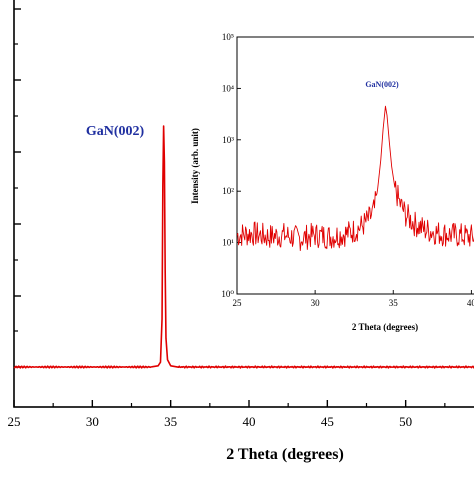 The width and height of the screenshot is (474, 479). What do you see at coordinates (228, 191) in the screenshot?
I see `inset-y-tick-label: 10²` at bounding box center [228, 191].